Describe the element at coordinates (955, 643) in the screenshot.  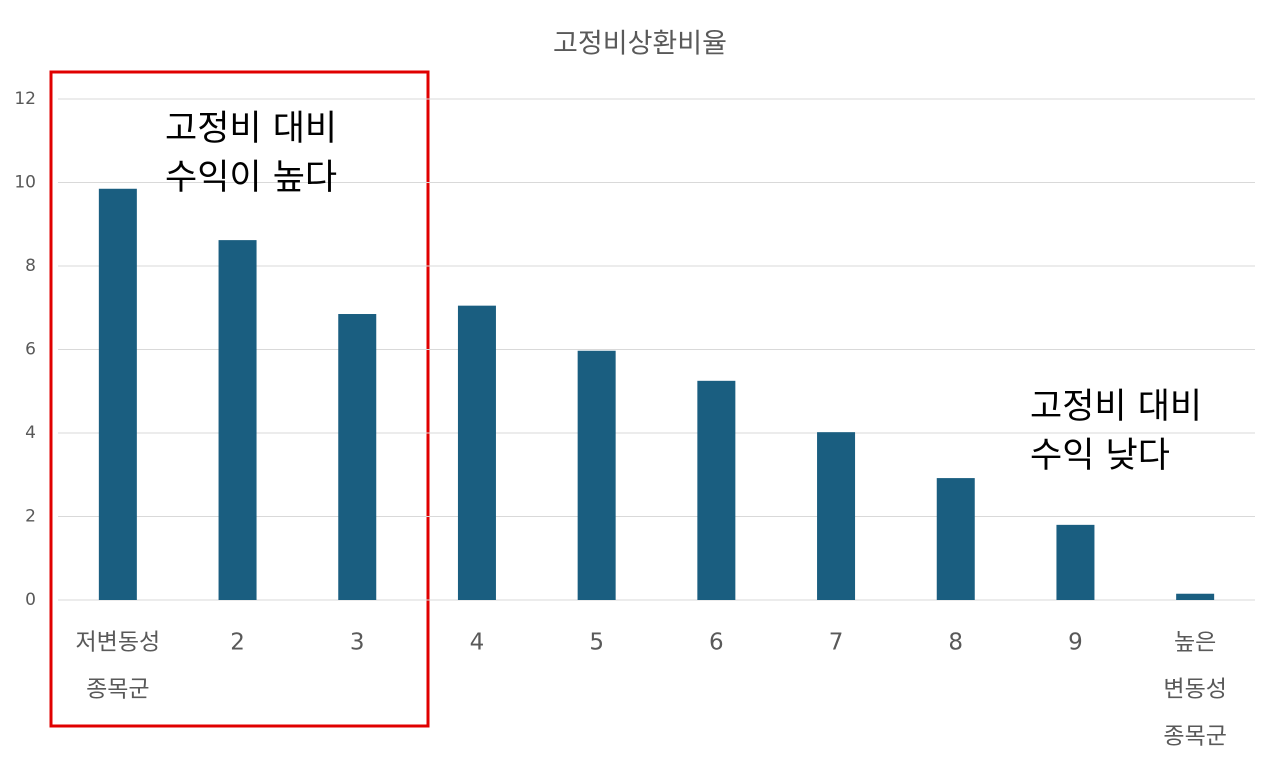
I see `x-tick-label: 8` at that location.